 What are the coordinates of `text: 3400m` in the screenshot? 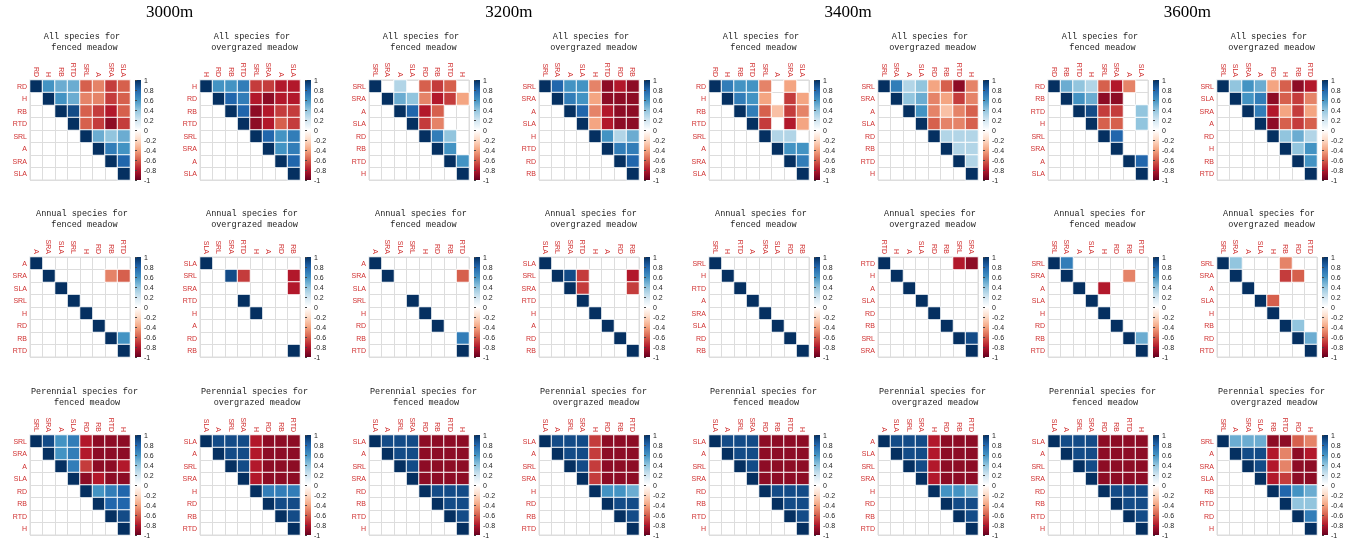 It's located at (848, 12).